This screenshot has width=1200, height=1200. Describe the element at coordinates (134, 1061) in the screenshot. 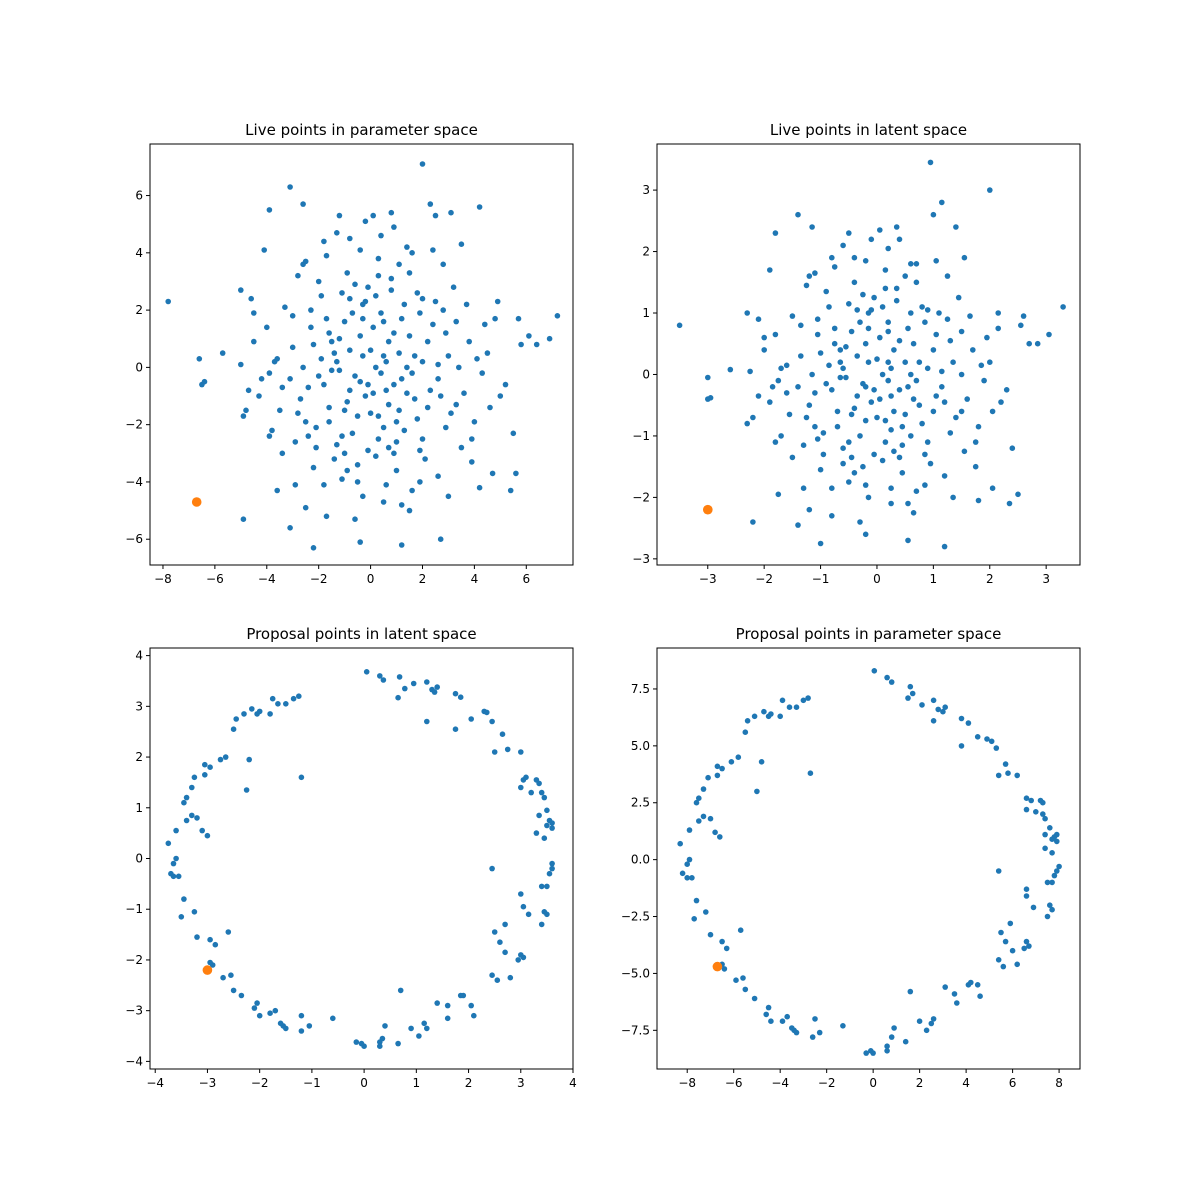

I see `y-tick-label: −4` at that location.